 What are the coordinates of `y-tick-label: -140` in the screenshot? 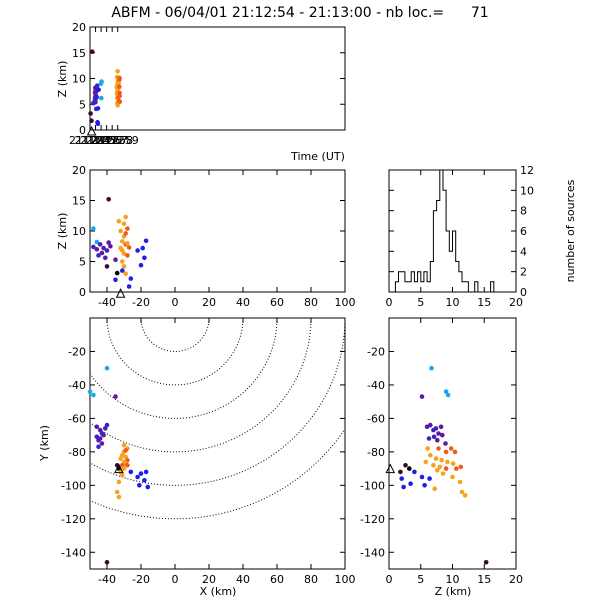 It's located at (73, 552).